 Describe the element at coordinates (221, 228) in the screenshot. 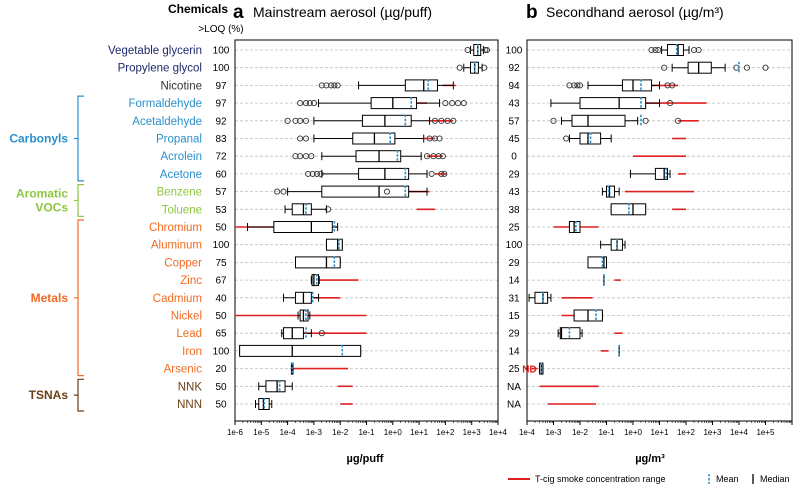

I see `loq-a-chromium: 50` at that location.